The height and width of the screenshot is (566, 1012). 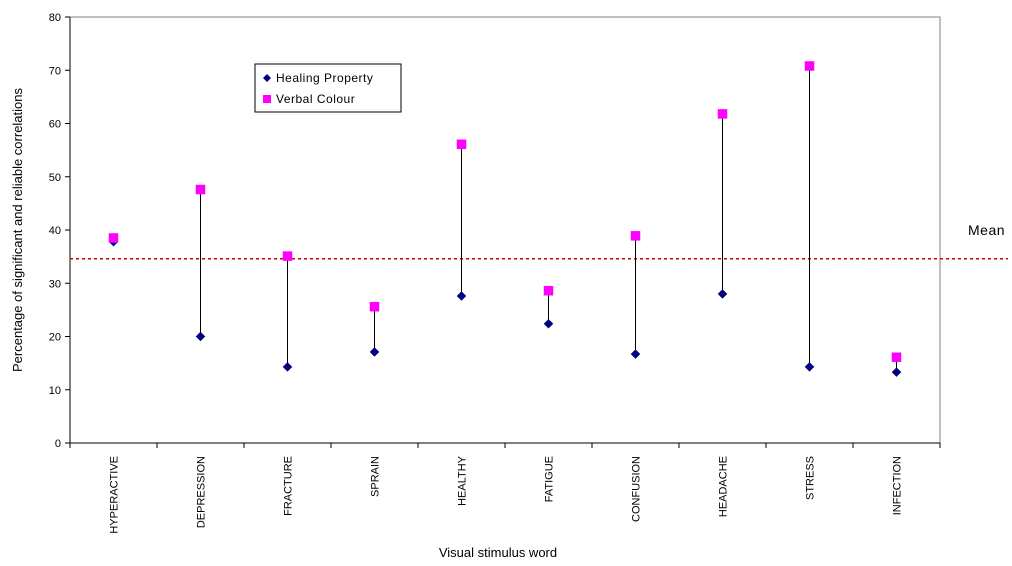 What do you see at coordinates (811, 478) in the screenshot?
I see `x-category-label: STRESS` at bounding box center [811, 478].